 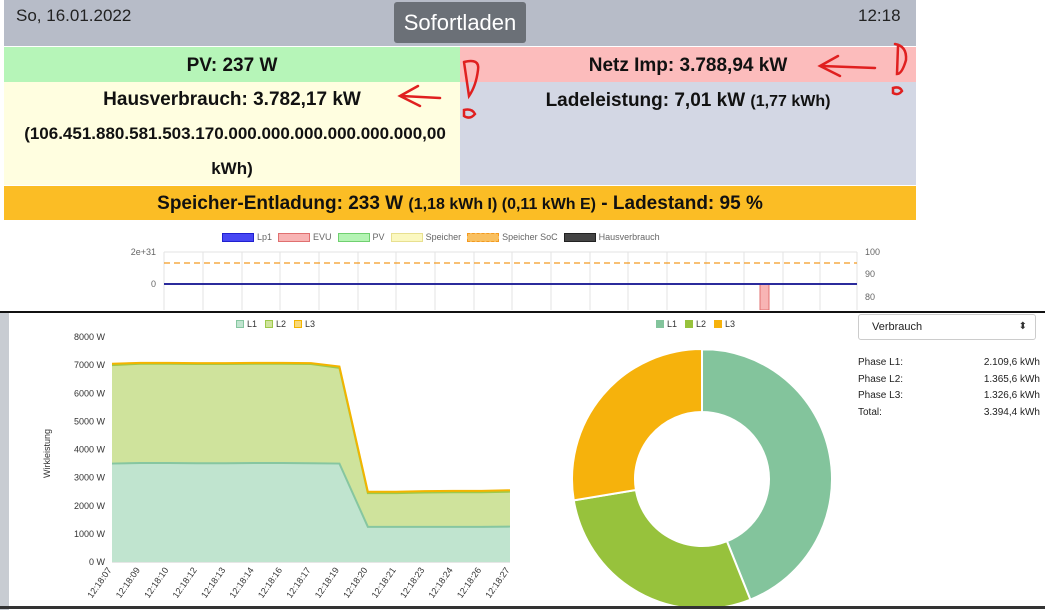 I want to click on chevron-updown-icon: ⬍, so click(x=1022, y=326).